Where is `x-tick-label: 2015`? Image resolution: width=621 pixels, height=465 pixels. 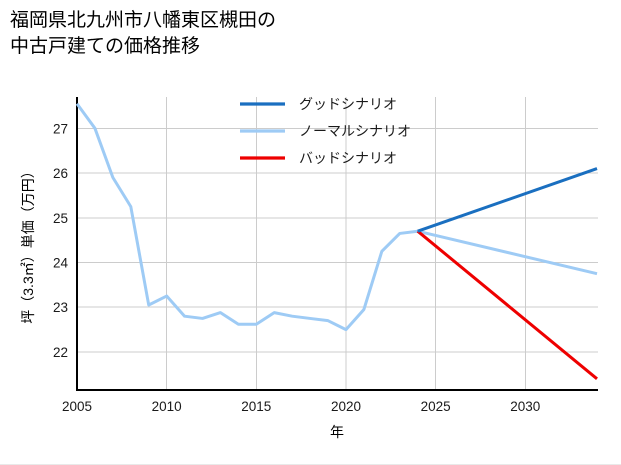 x-tick-label: 2015 is located at coordinates (256, 406).